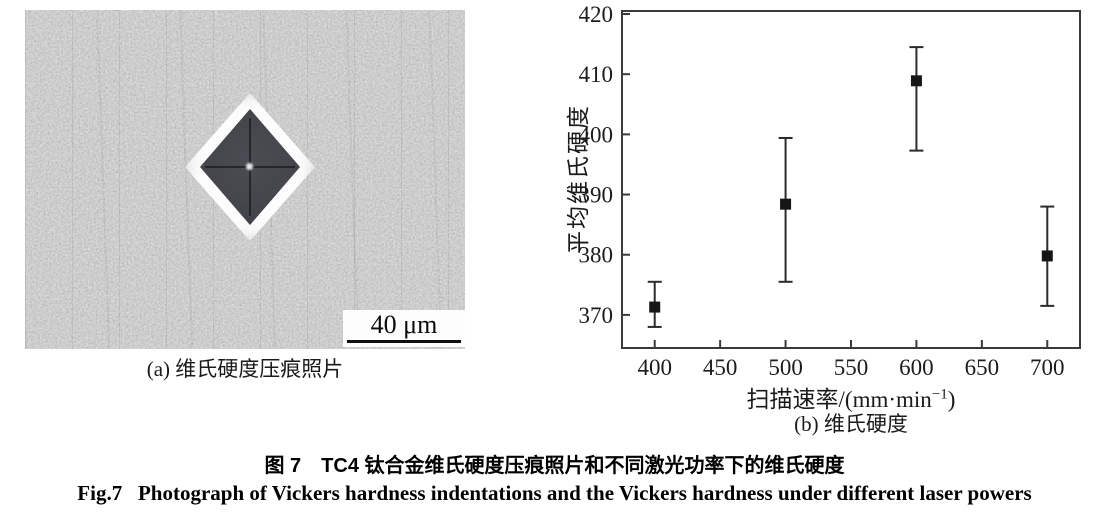  I want to click on x-axis-label-superscript: −1, so click(939, 394).